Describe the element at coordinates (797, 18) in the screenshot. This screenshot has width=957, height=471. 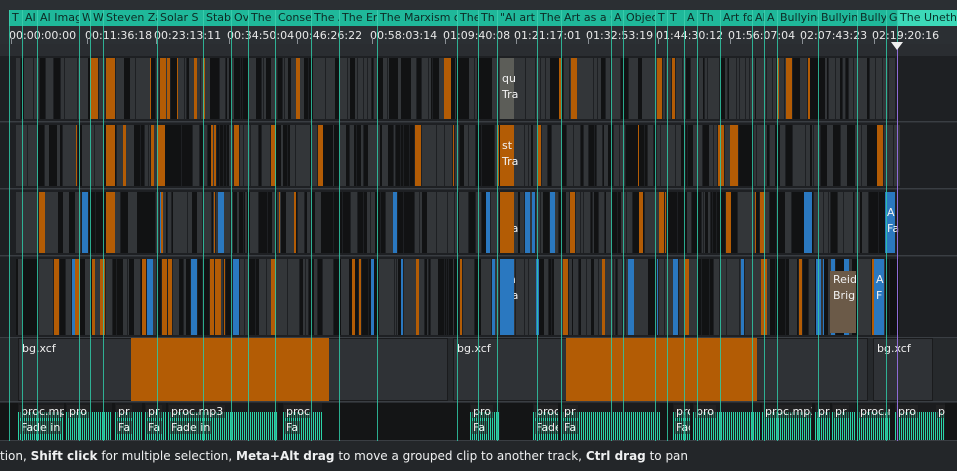
I see `guide-marker: Bullying` at that location.